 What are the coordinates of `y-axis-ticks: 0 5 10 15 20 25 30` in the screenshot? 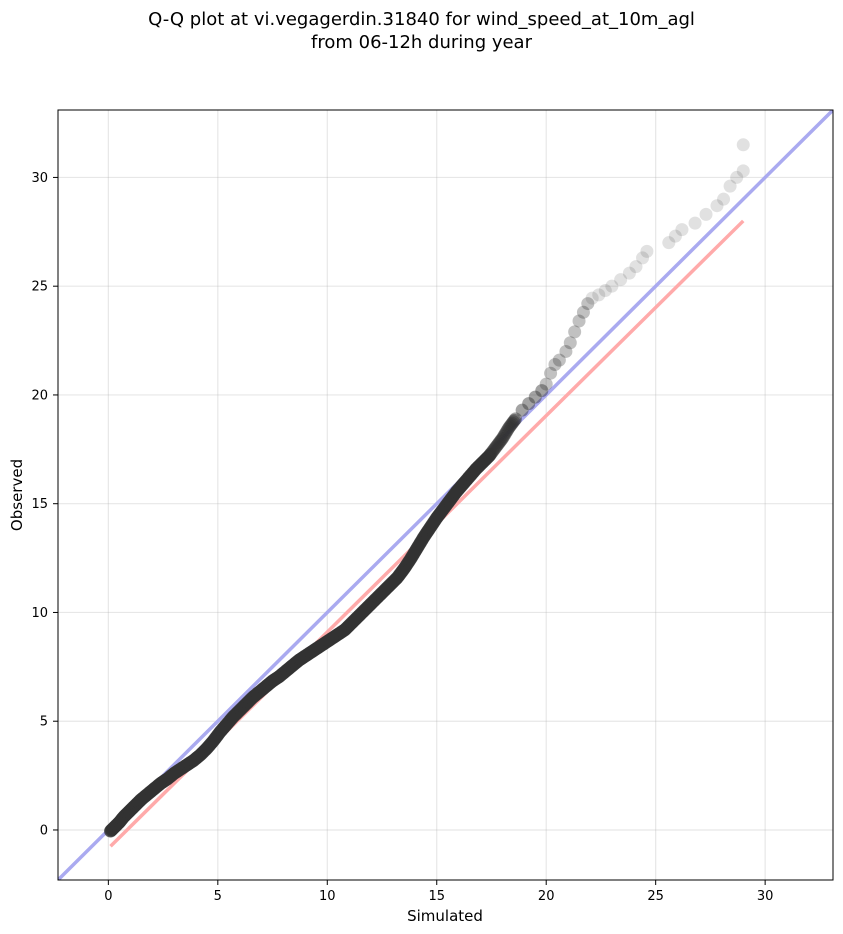 It's located at (44, 504).